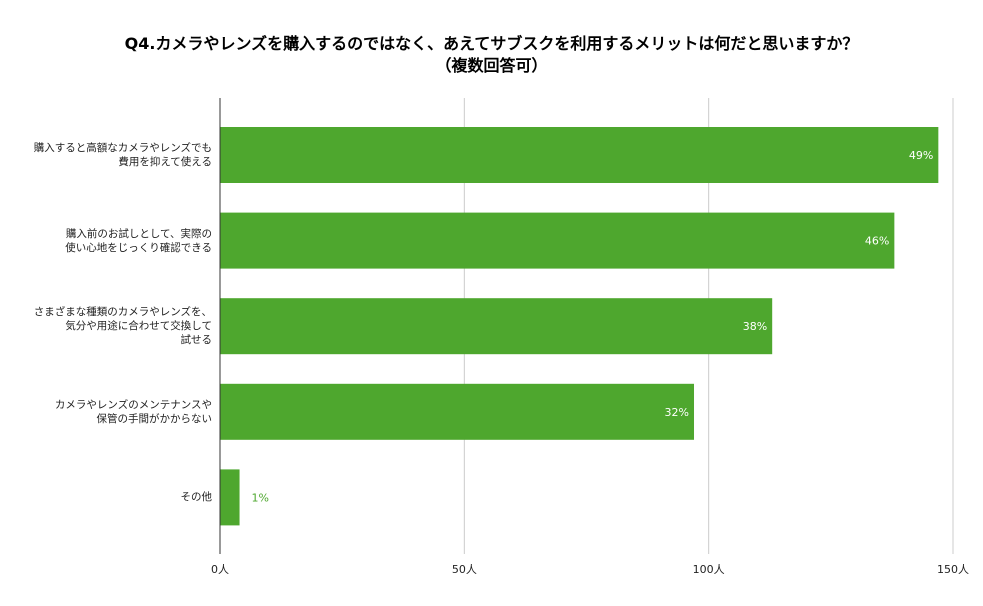 The image size is (983, 606). What do you see at coordinates (111, 155) in the screenshot?
I see `category-label: 購入すると高額なカメラやレンズでも費用を抑えて使える` at bounding box center [111, 155].